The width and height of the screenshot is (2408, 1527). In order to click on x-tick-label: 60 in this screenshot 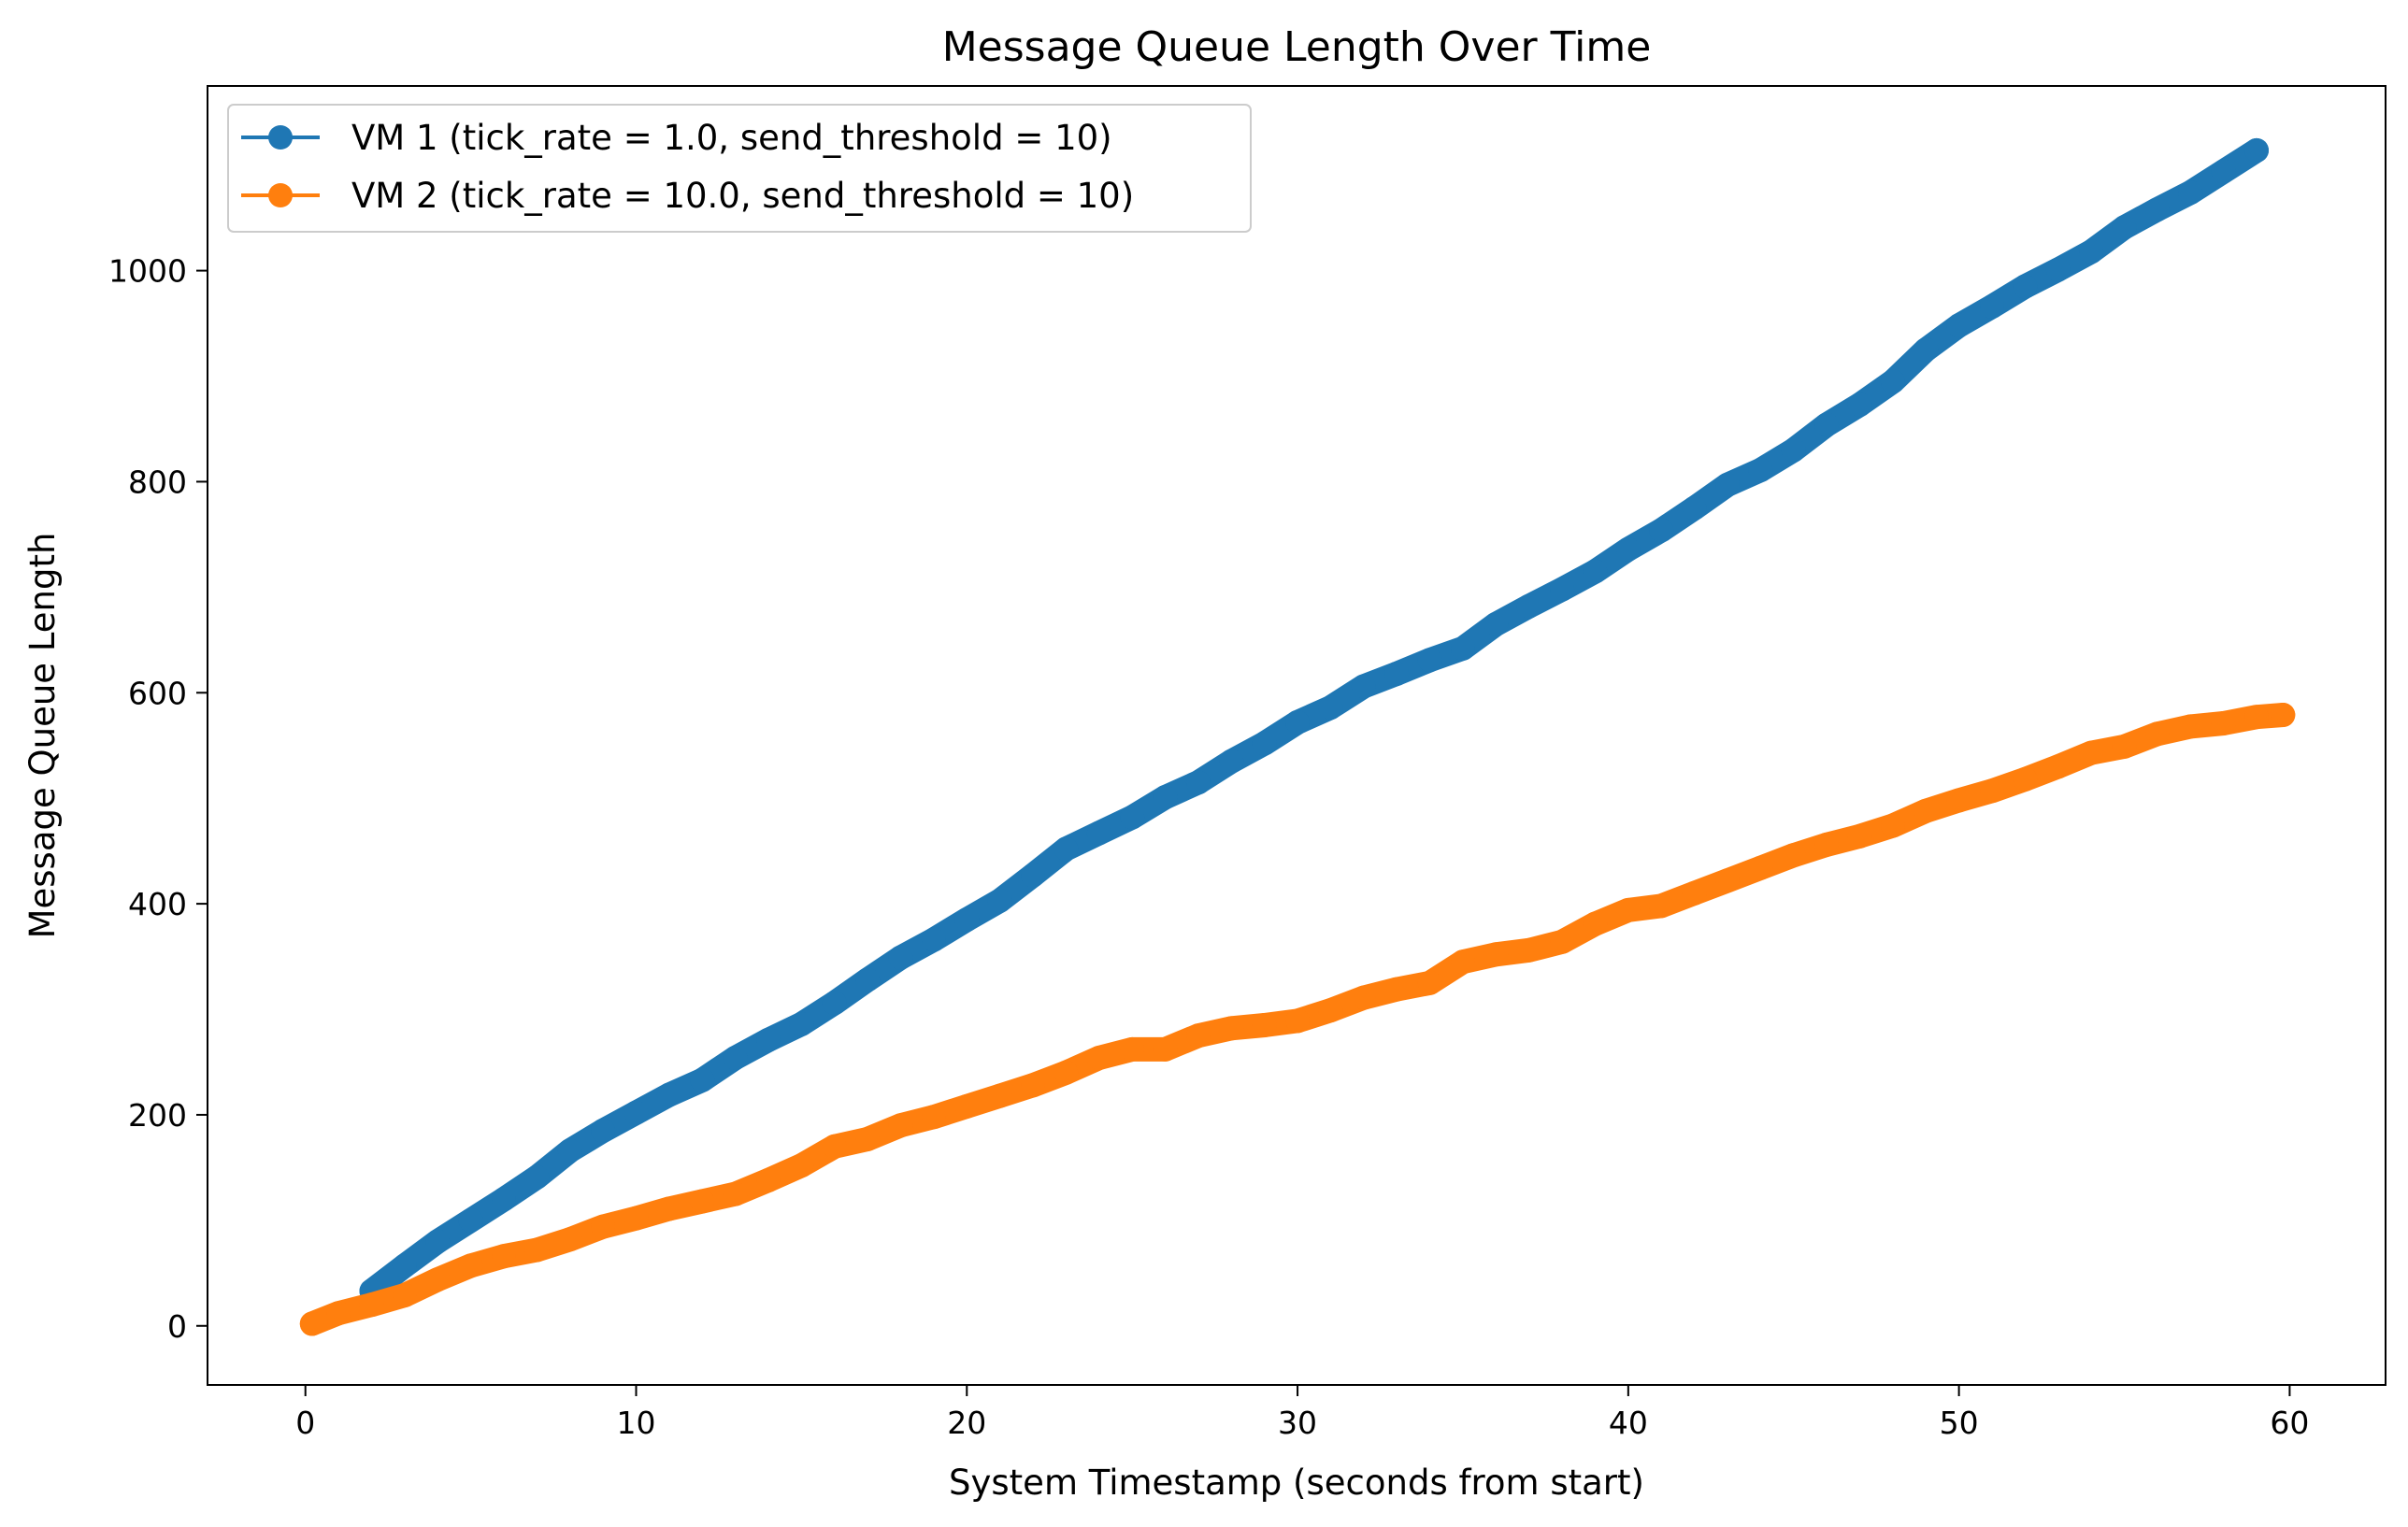, I will do `click(2289, 1423)`.